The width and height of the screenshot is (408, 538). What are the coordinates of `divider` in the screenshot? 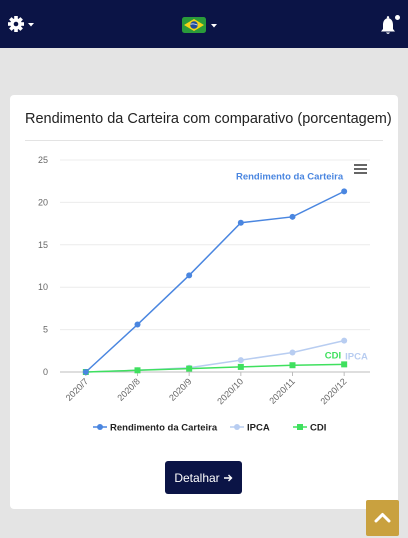 It's located at (204, 140).